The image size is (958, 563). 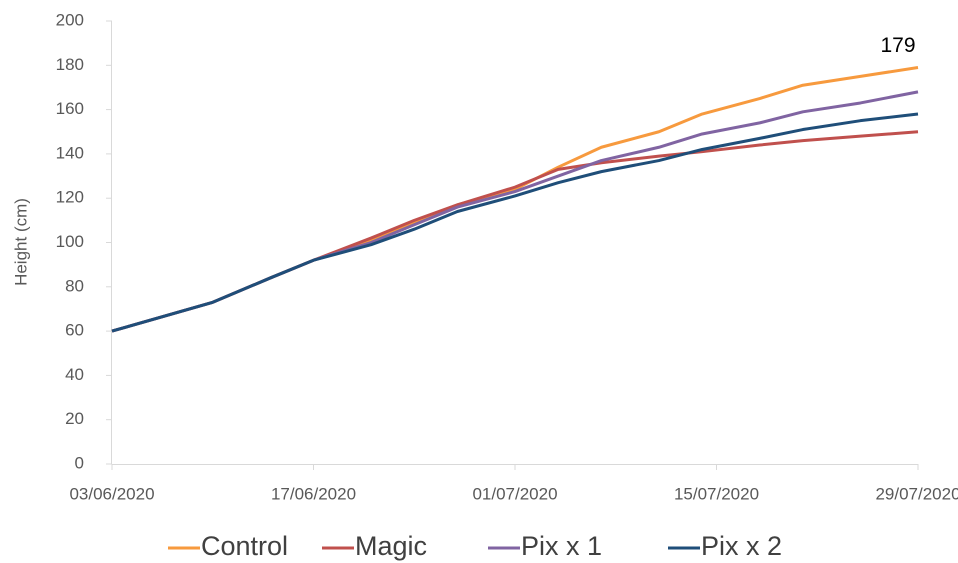 What do you see at coordinates (70, 64) in the screenshot?
I see `y-tick-label: 180` at bounding box center [70, 64].